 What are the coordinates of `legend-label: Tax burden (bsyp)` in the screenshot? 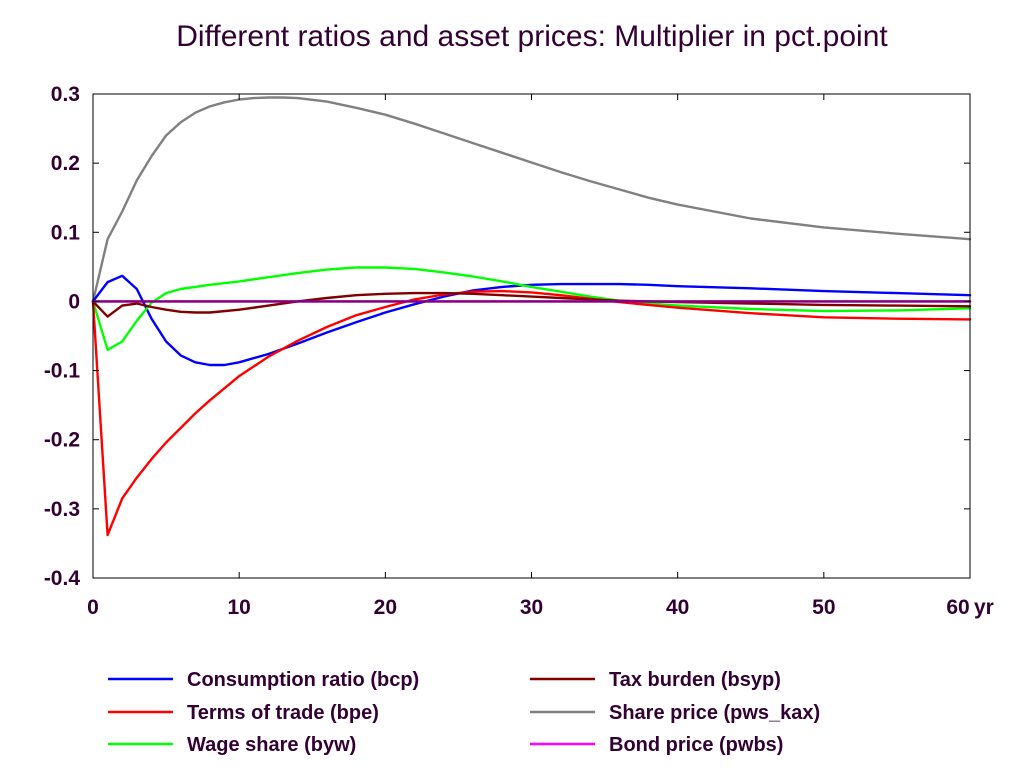 It's located at (695, 680).